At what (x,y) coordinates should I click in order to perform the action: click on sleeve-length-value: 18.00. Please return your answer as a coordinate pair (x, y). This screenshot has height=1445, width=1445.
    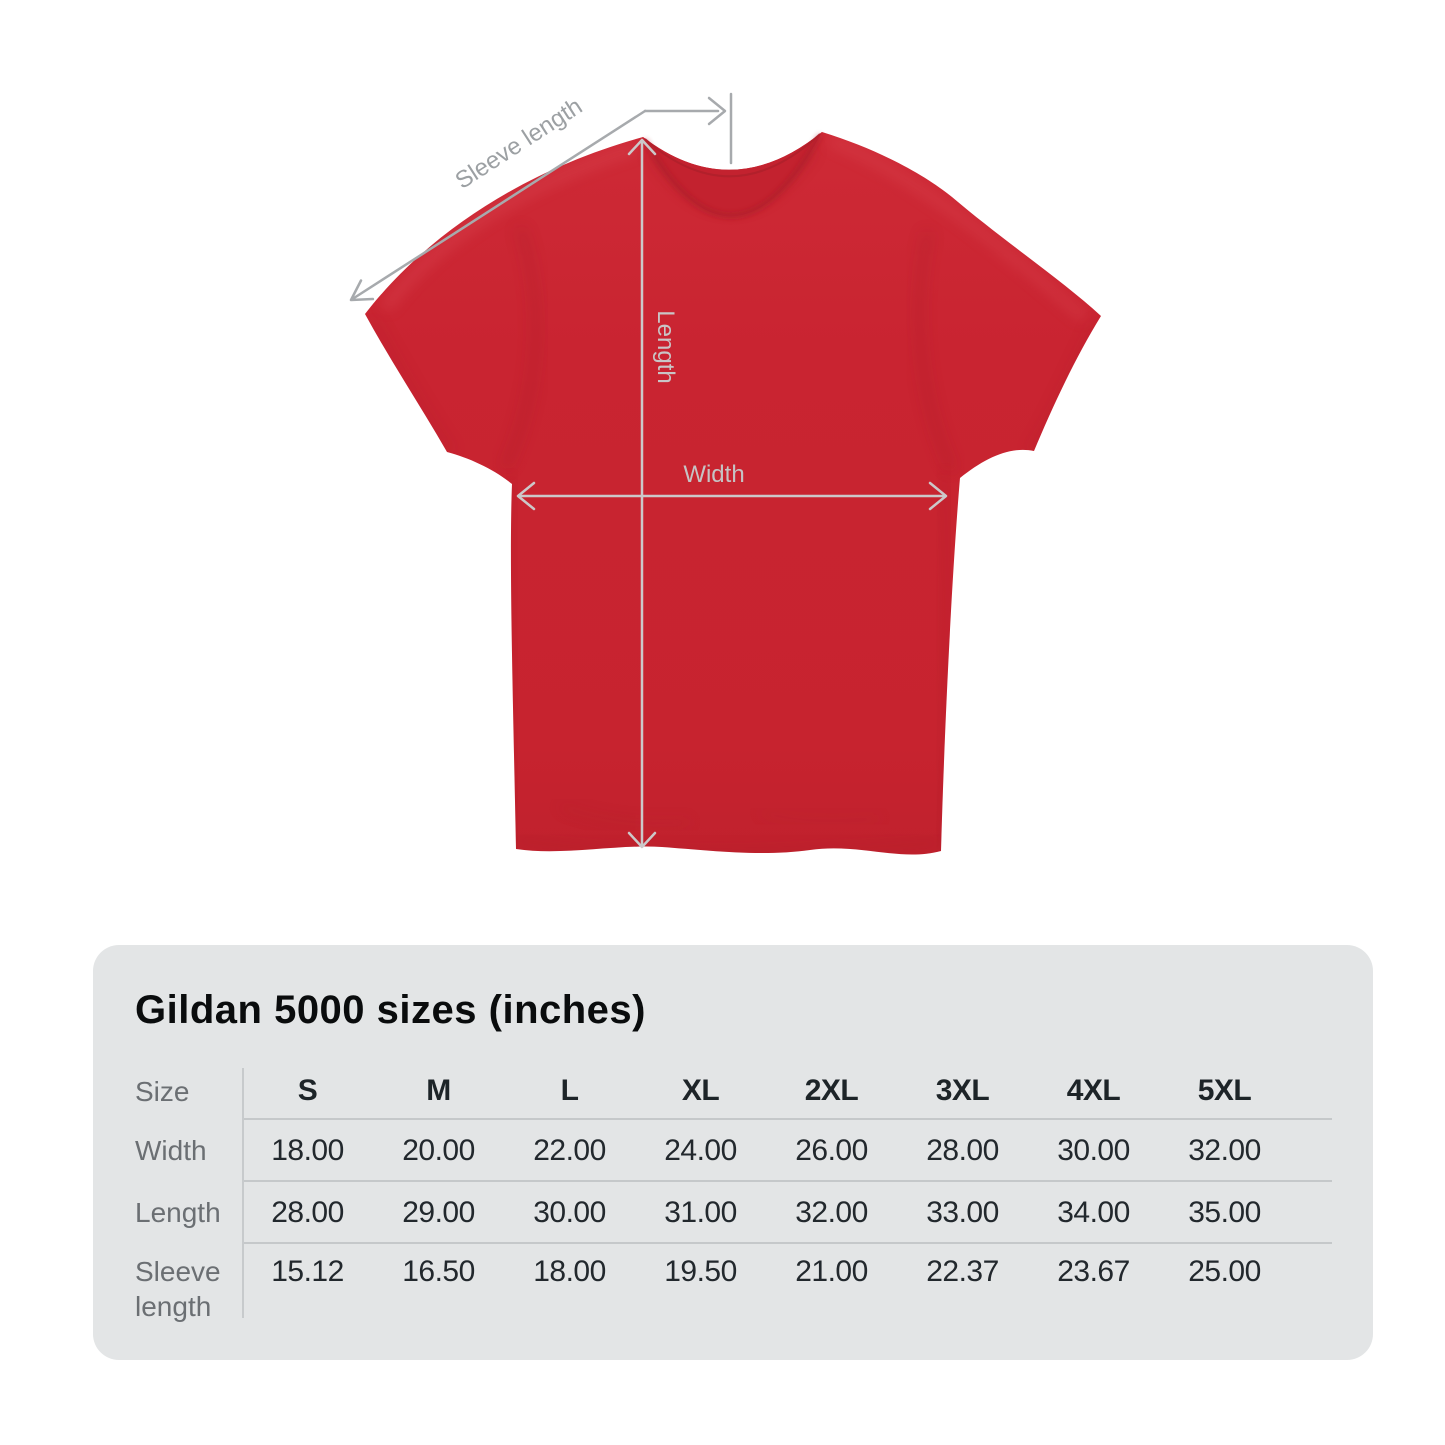
    Looking at the image, I should click on (569, 1271).